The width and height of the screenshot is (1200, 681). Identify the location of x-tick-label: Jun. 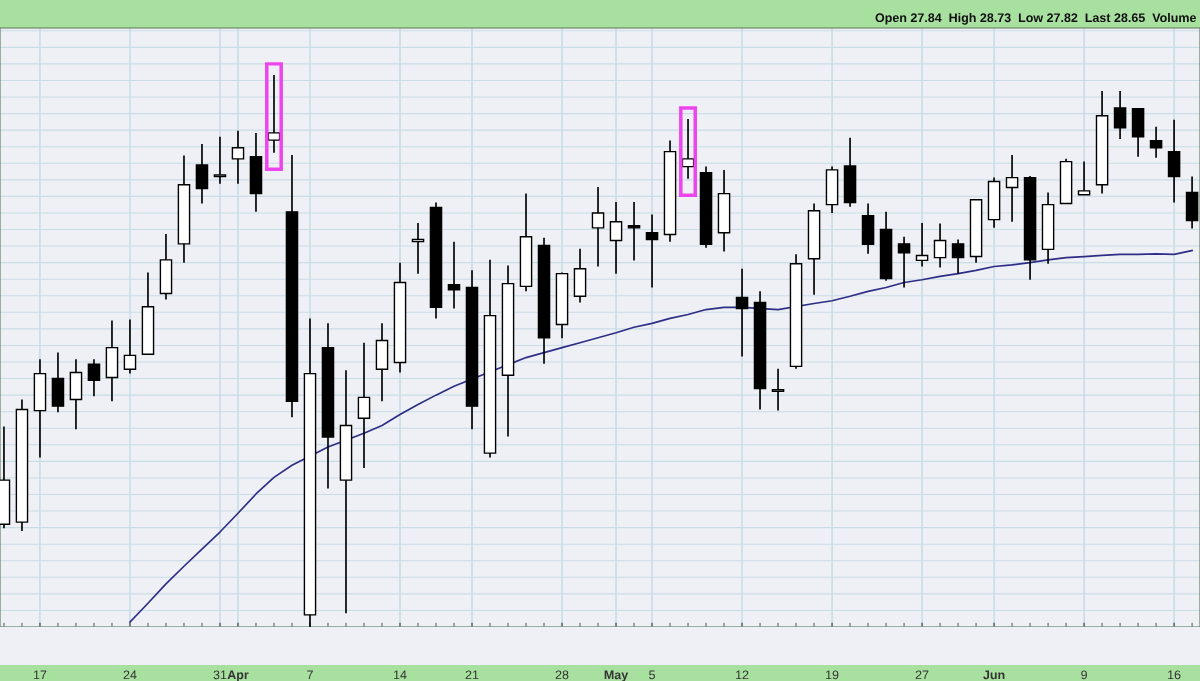
(994, 675).